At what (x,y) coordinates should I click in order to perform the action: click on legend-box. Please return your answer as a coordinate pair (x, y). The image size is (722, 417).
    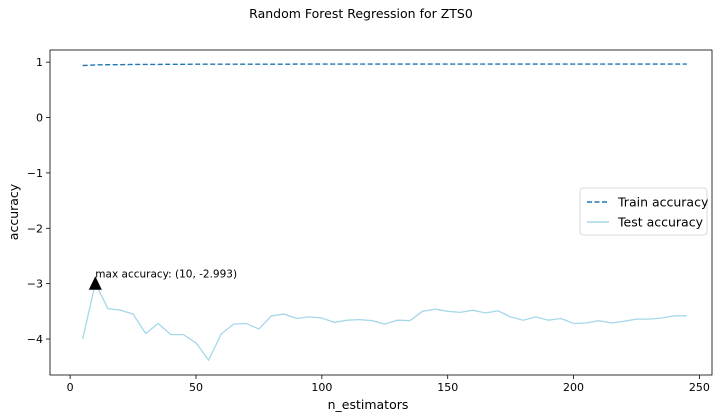
    Looking at the image, I should click on (643, 211).